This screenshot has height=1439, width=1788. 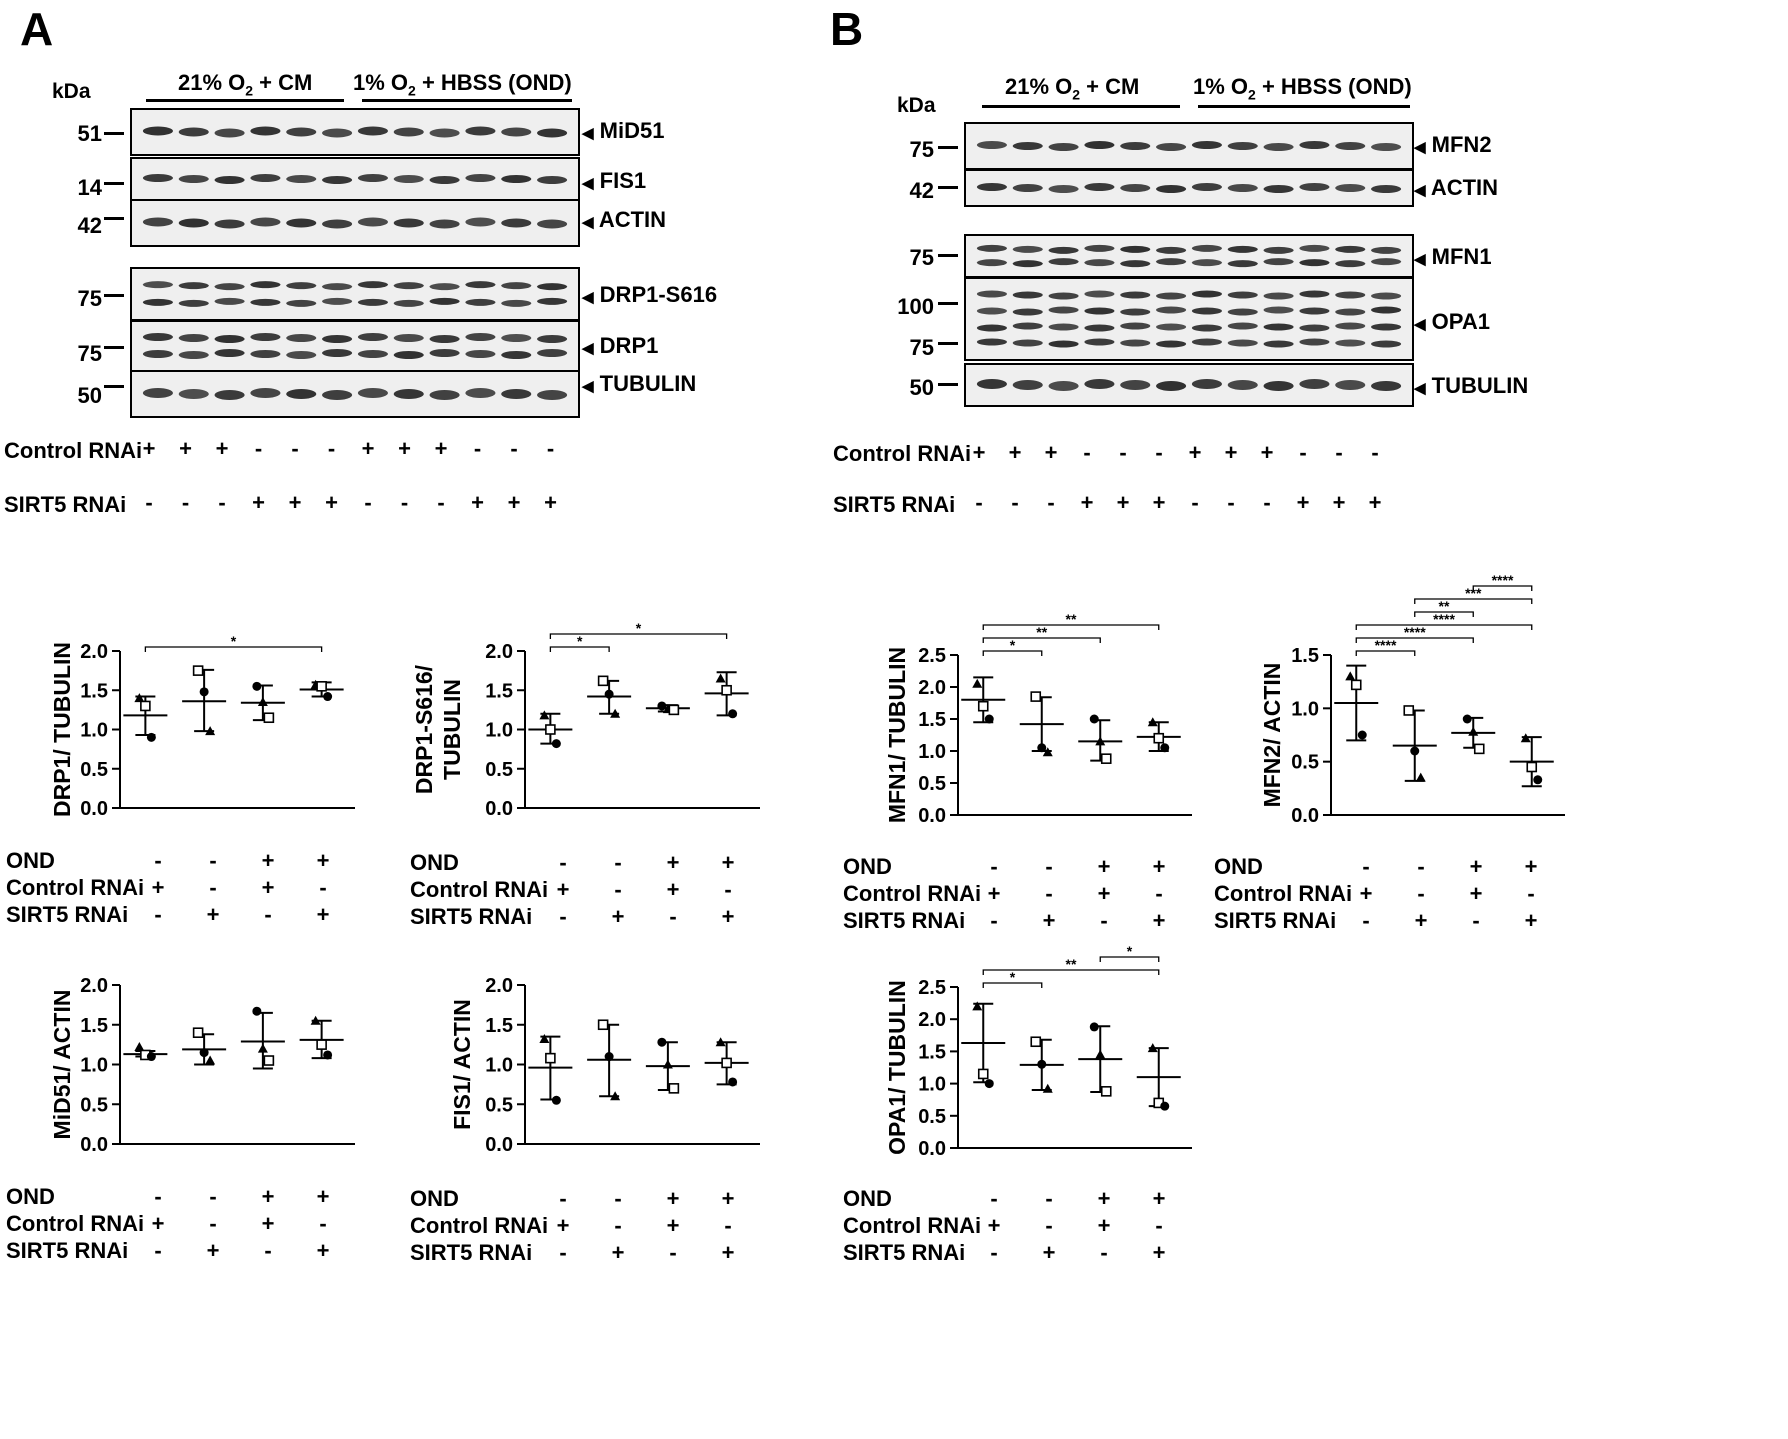 What do you see at coordinates (94, 809) in the screenshot?
I see `y-tick-label: 0.0` at bounding box center [94, 809].